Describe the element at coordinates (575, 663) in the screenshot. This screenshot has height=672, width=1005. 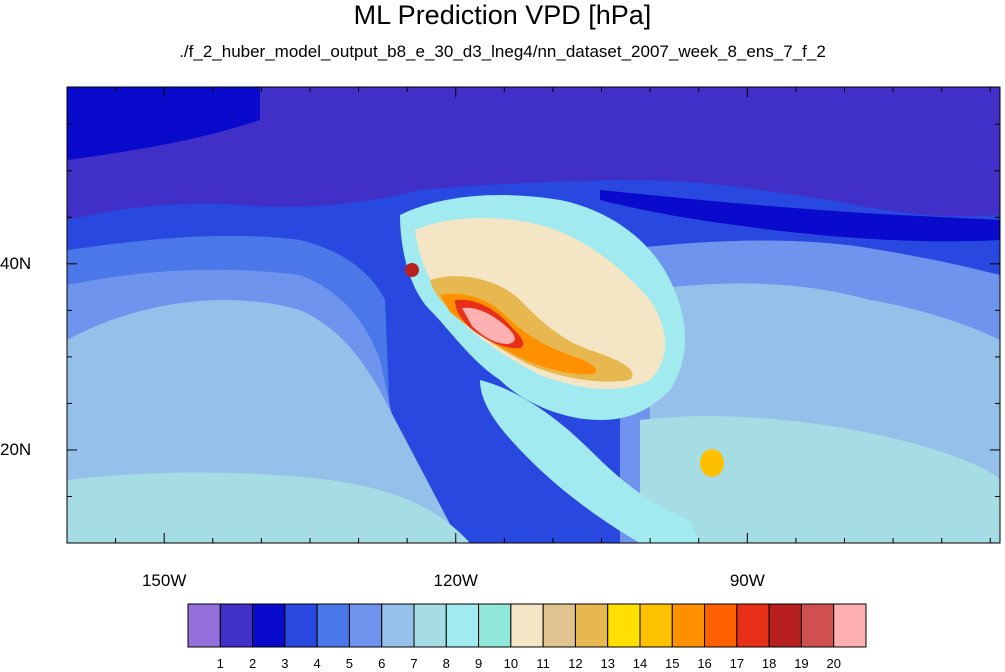
I see `colorbar-label: 12` at that location.